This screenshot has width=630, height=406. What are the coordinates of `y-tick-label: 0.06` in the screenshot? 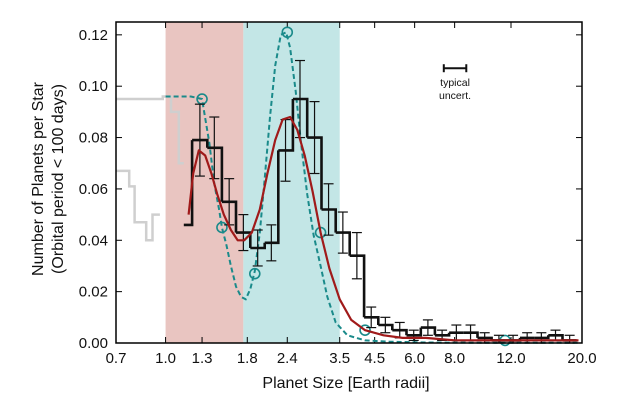 It's located at (93, 189).